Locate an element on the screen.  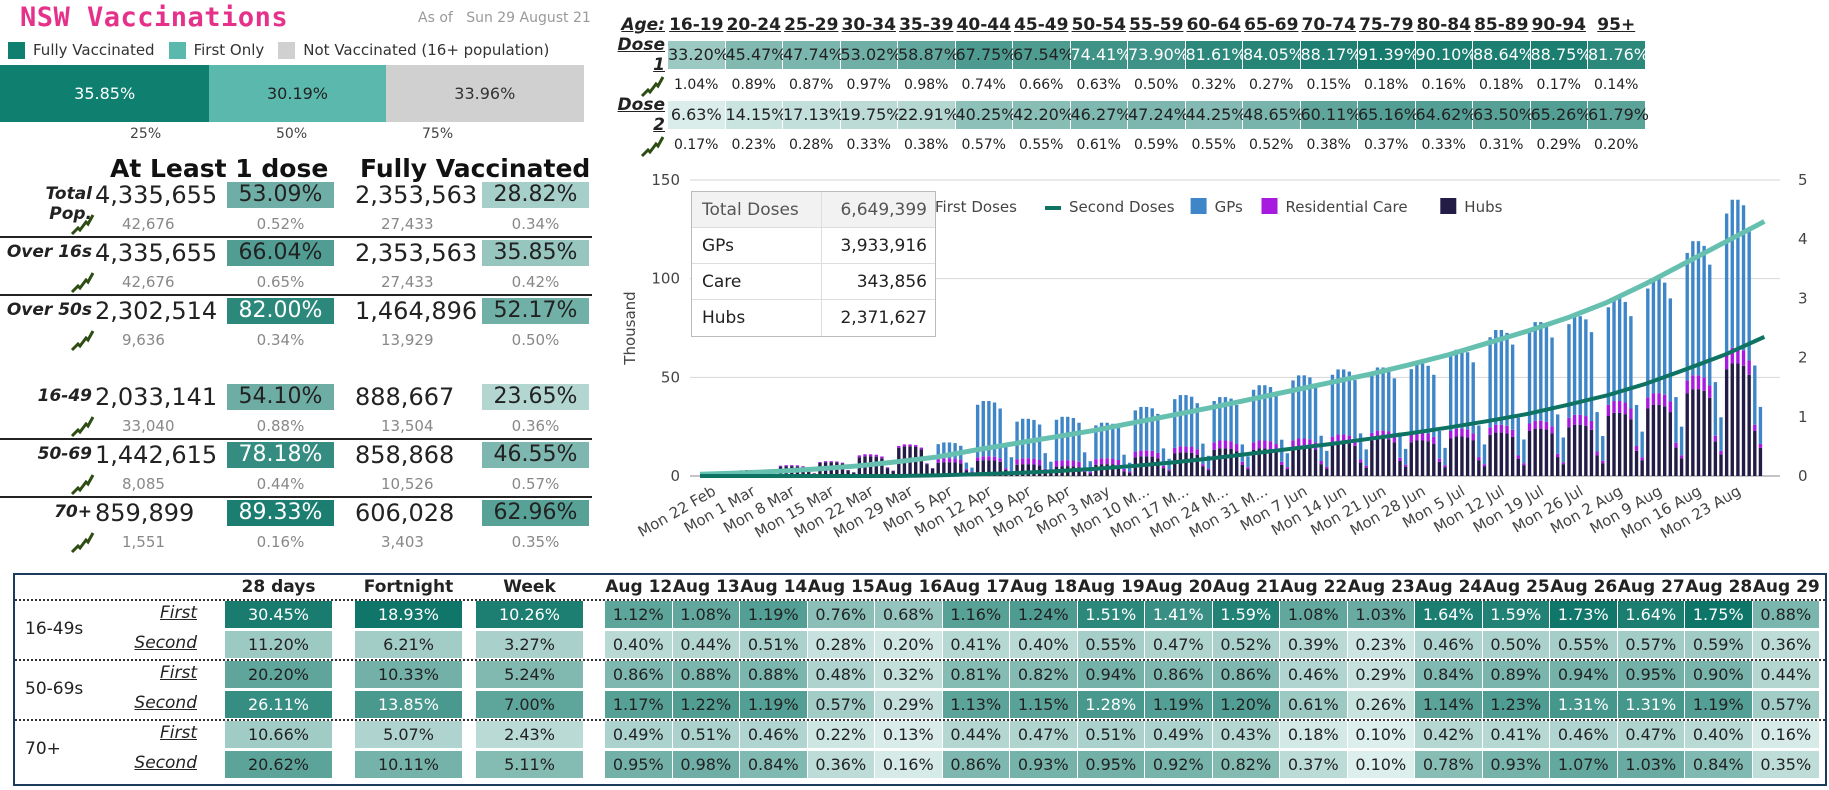
dose2-cell: 63.50% is located at coordinates (1503, 115).